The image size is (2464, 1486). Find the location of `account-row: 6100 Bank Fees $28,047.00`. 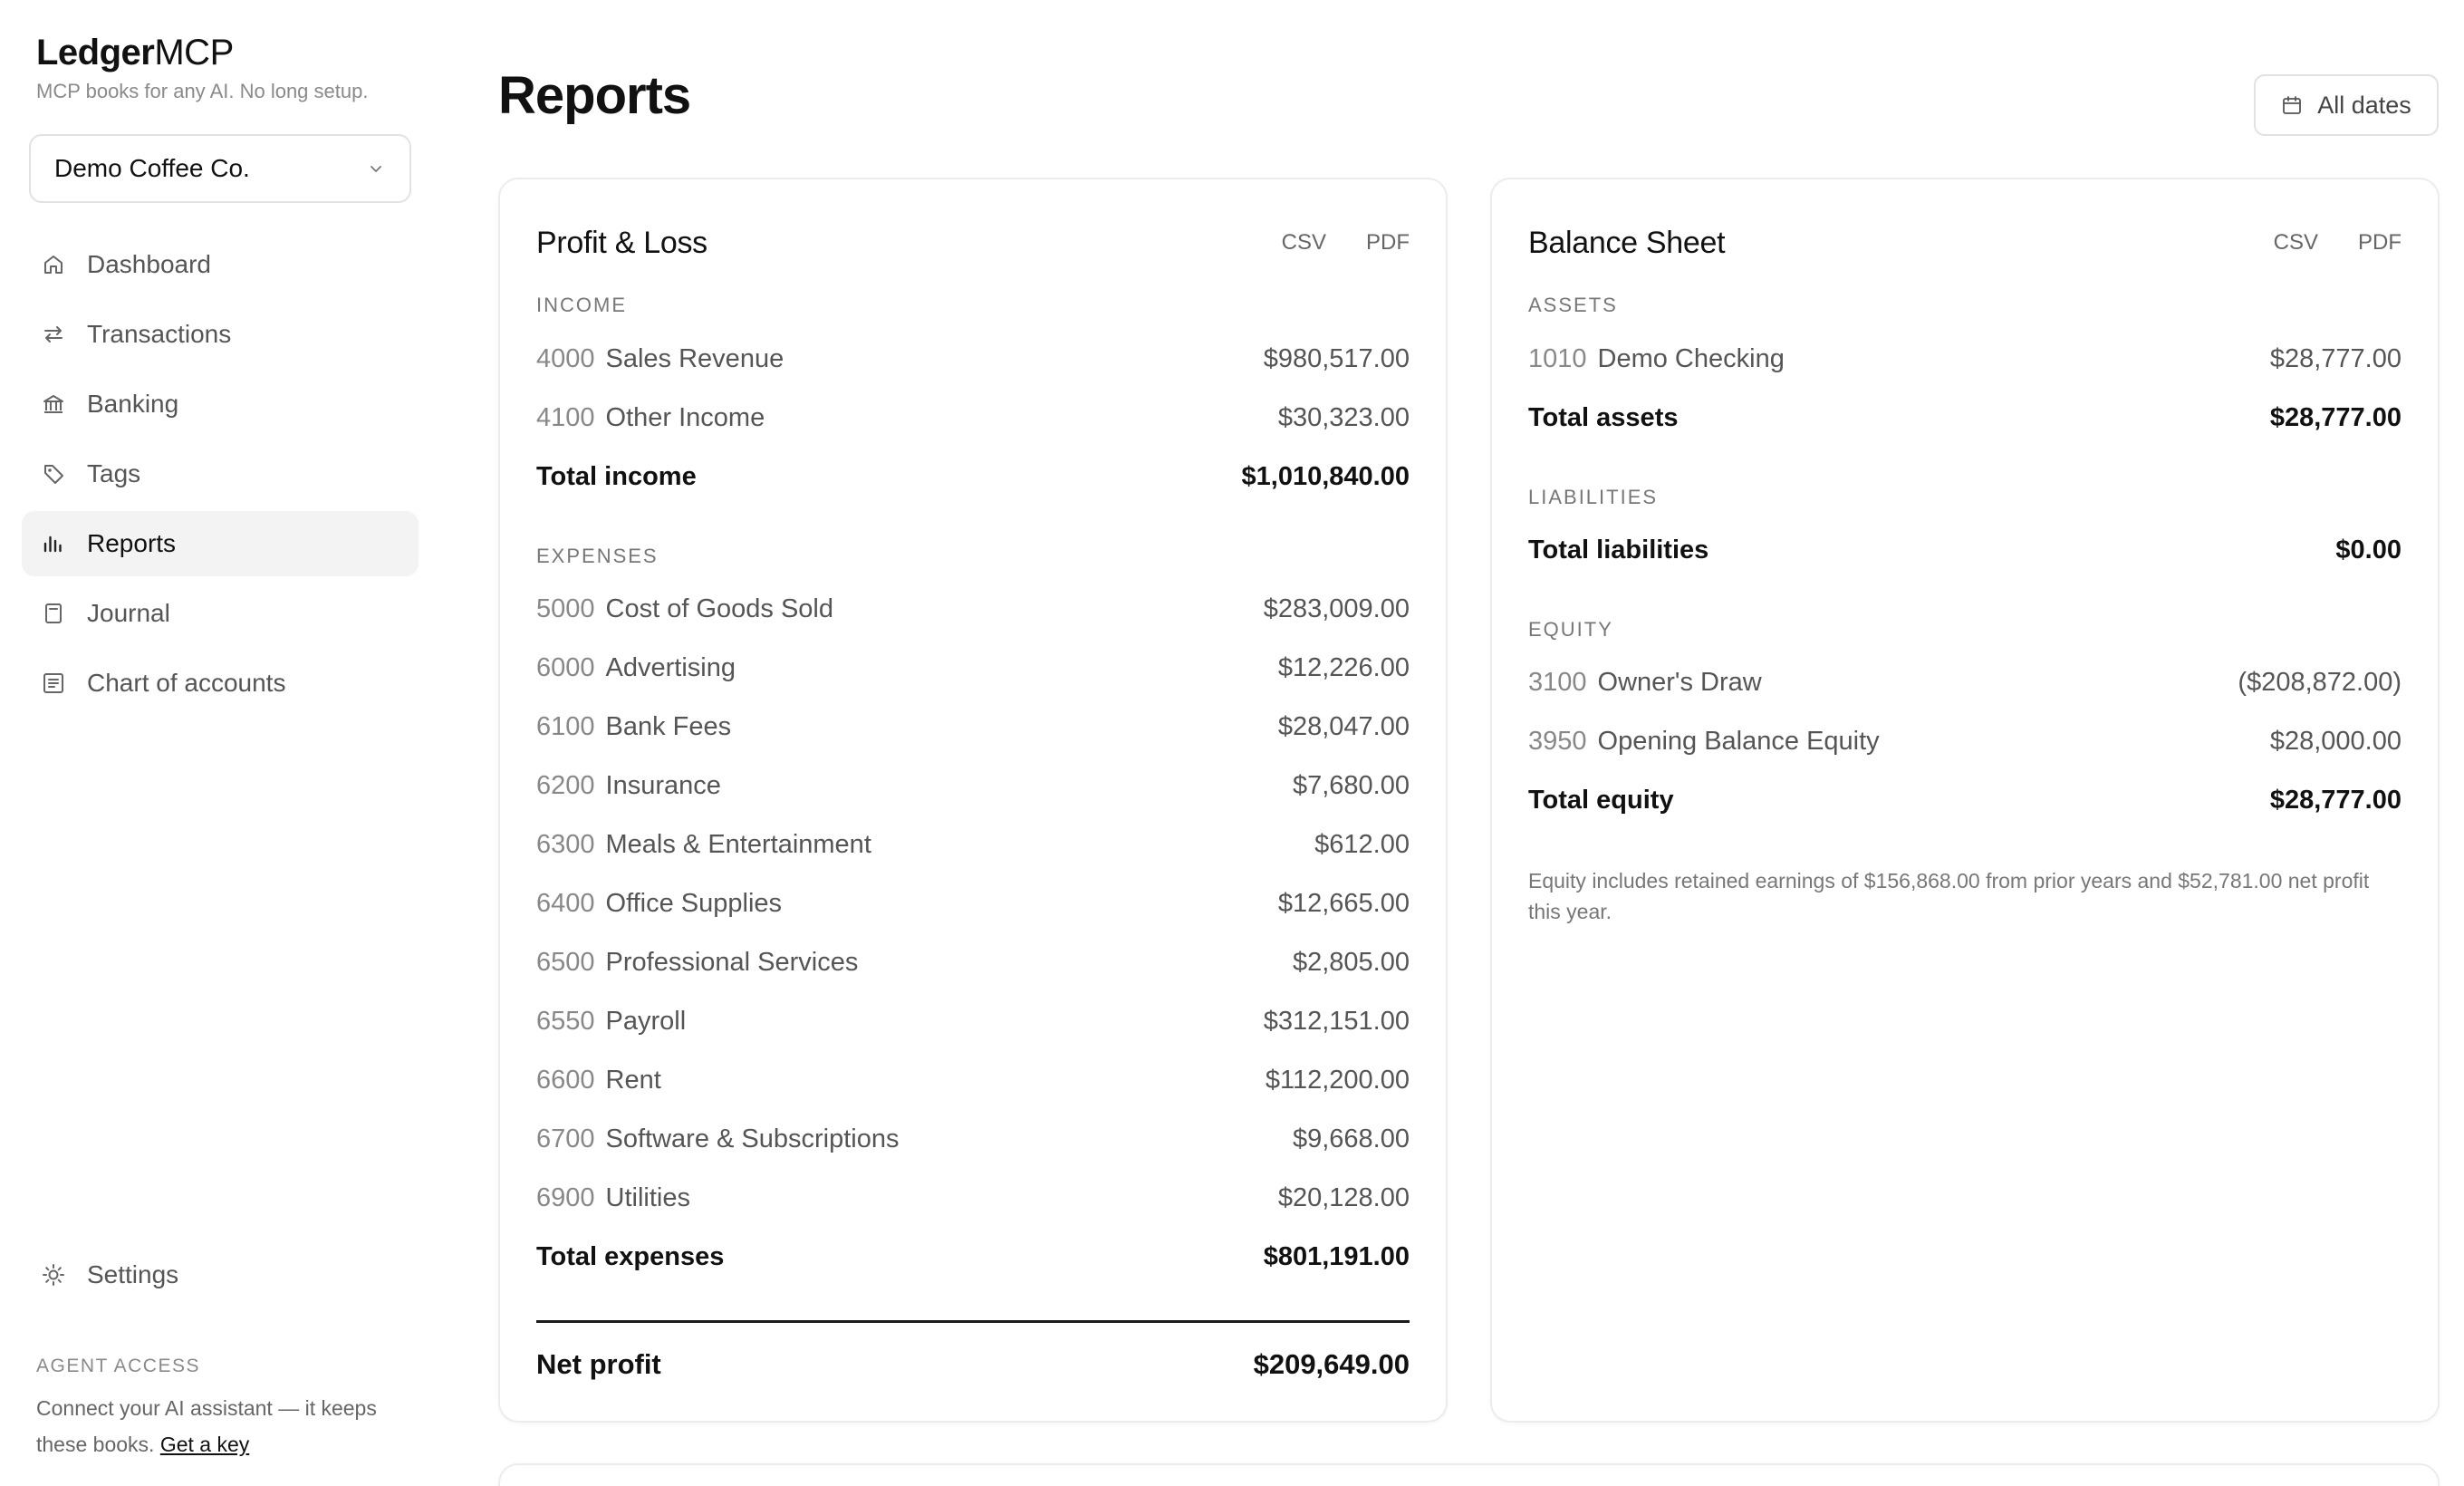

account-row: 6100 Bank Fees $28,047.00 is located at coordinates (973, 727).